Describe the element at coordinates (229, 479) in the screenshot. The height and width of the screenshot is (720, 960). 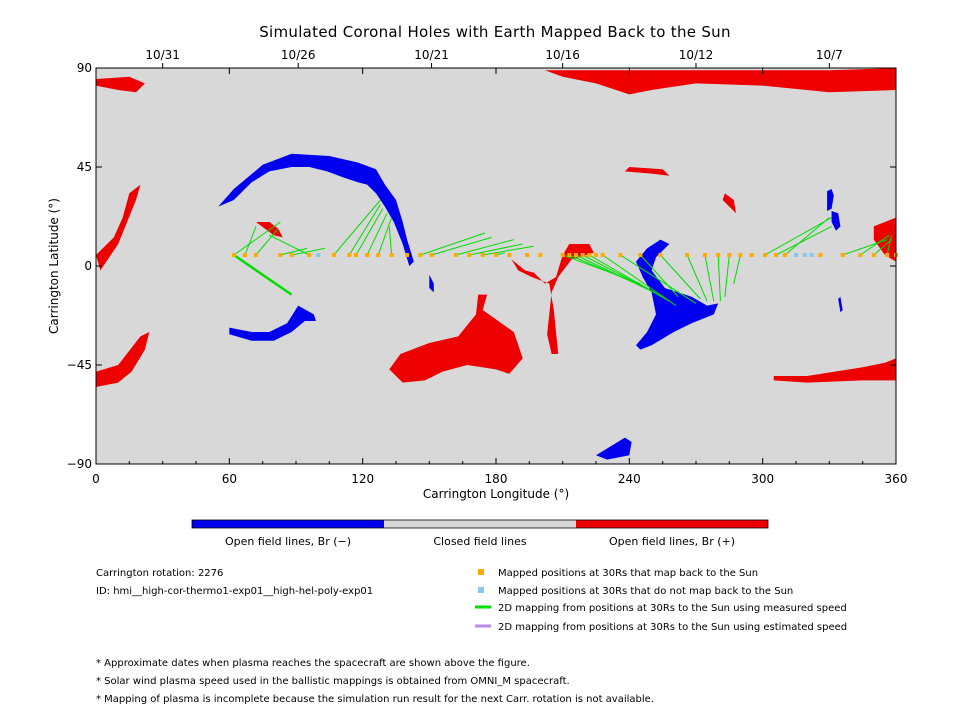
I see `x-tick-label: 60` at that location.